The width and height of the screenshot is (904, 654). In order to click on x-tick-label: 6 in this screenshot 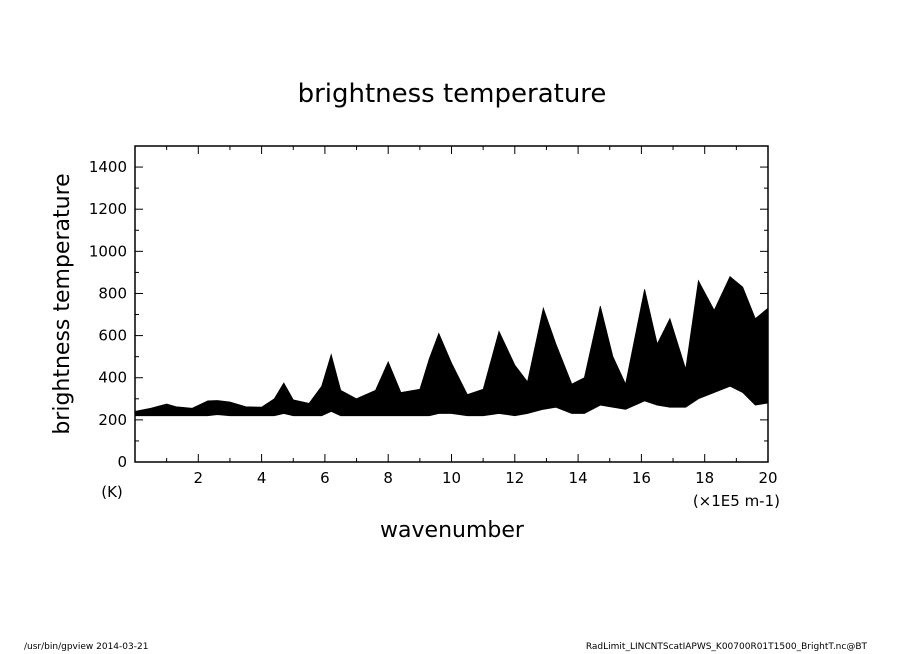, I will do `click(325, 478)`.